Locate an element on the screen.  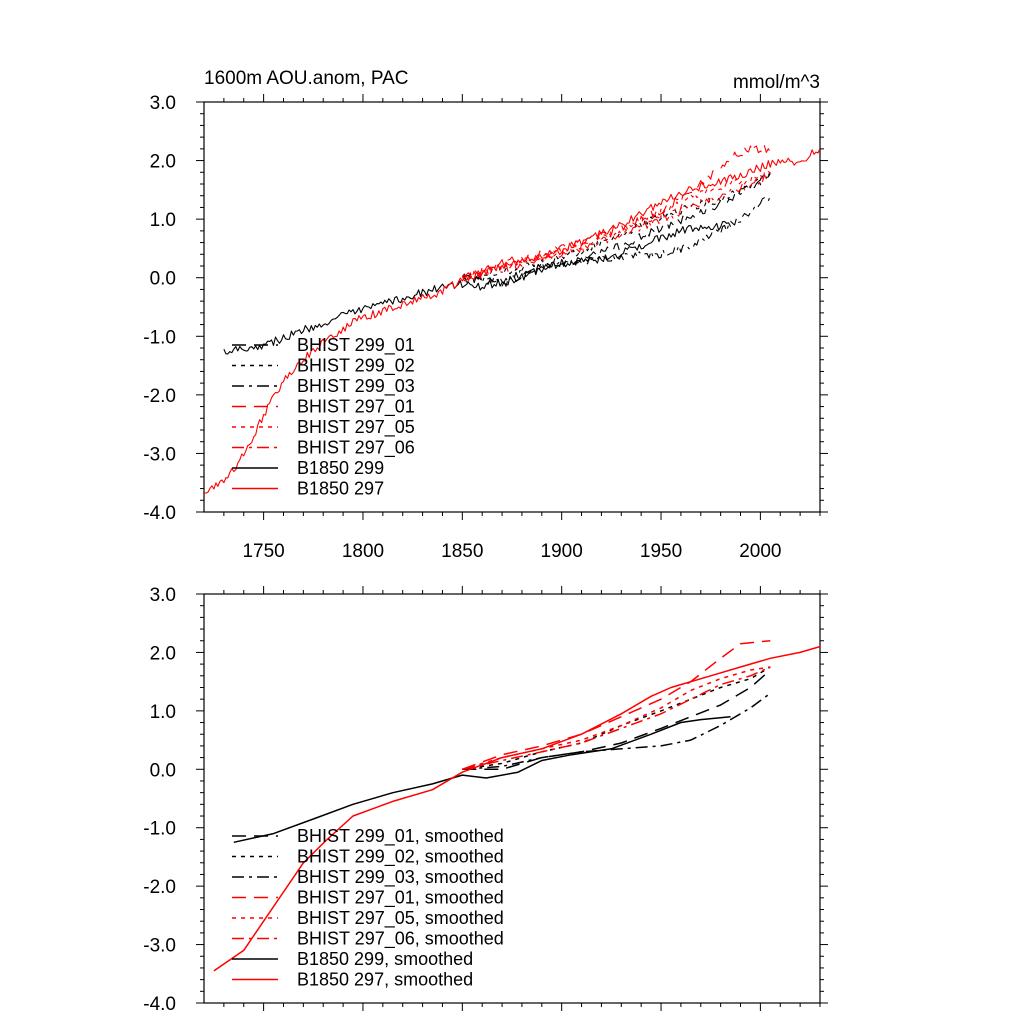
bottom-y-tick-label: -1.0 is located at coordinates (159, 829).